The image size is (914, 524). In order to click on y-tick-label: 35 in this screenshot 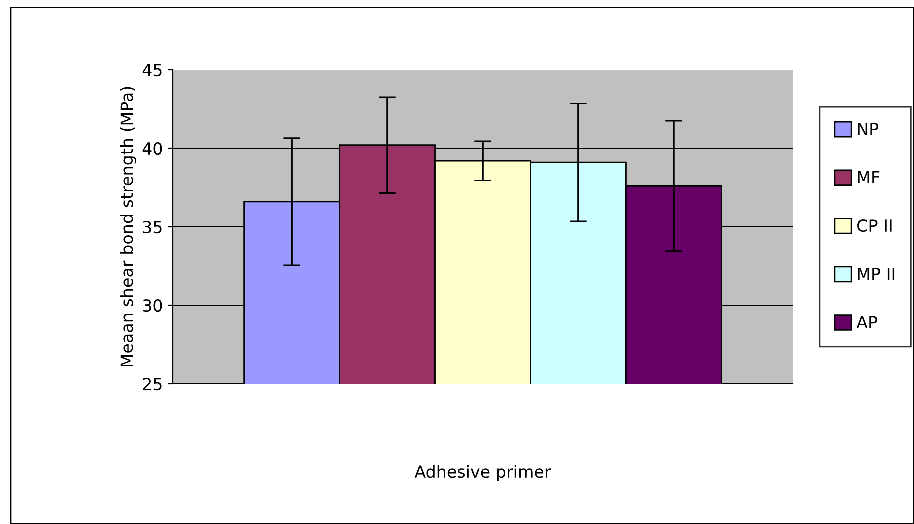, I will do `click(152, 227)`.